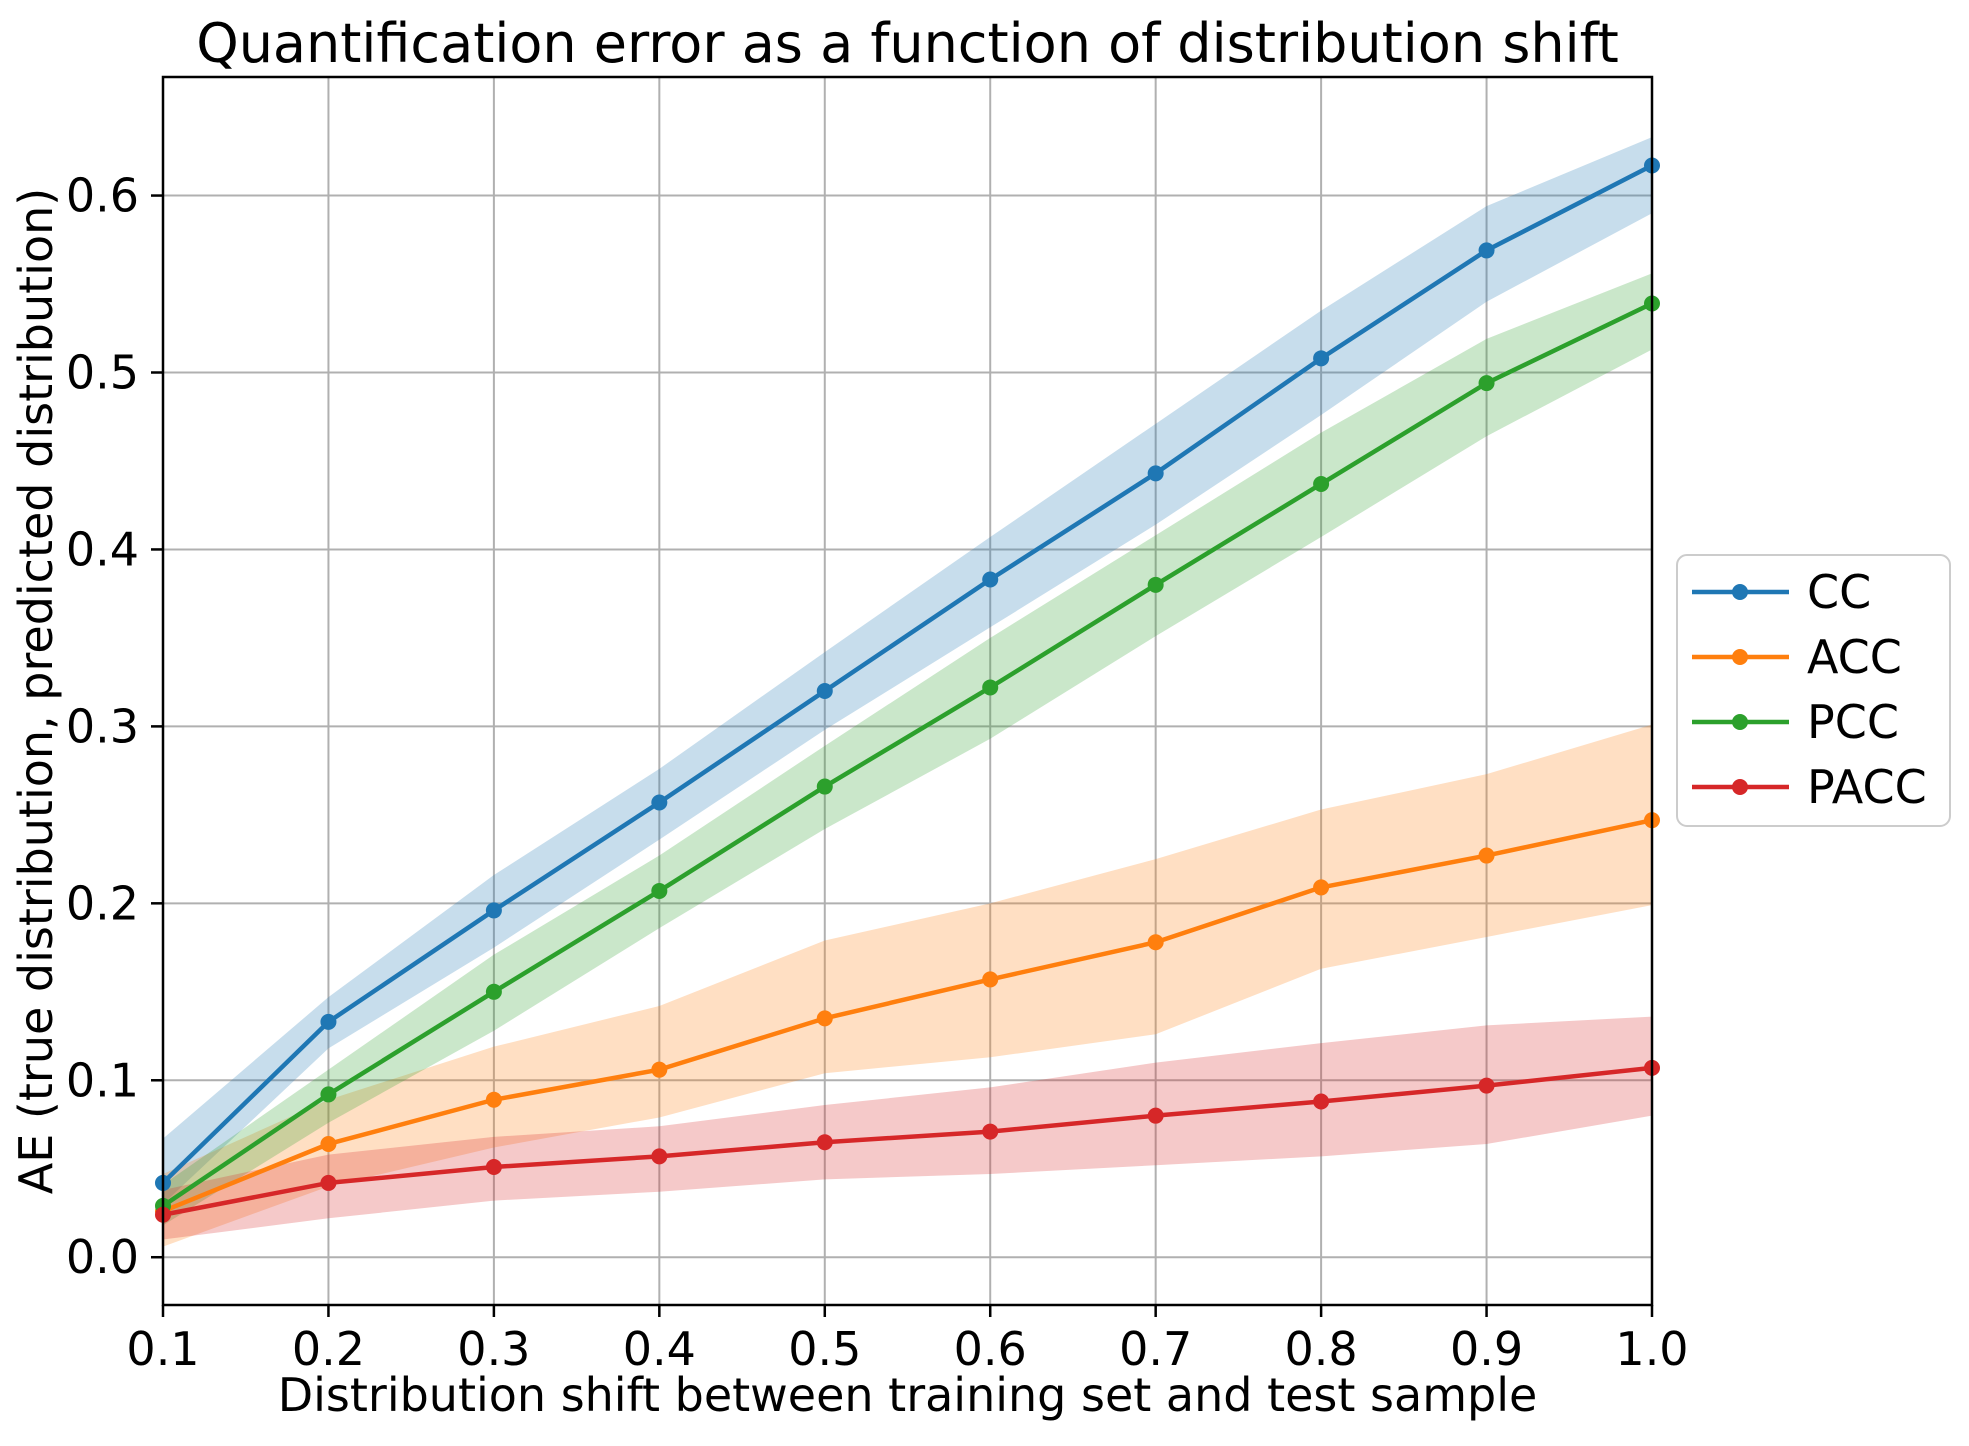  Describe the element at coordinates (1155, 1349) in the screenshot. I see `x-tick-label: 0.7` at that location.